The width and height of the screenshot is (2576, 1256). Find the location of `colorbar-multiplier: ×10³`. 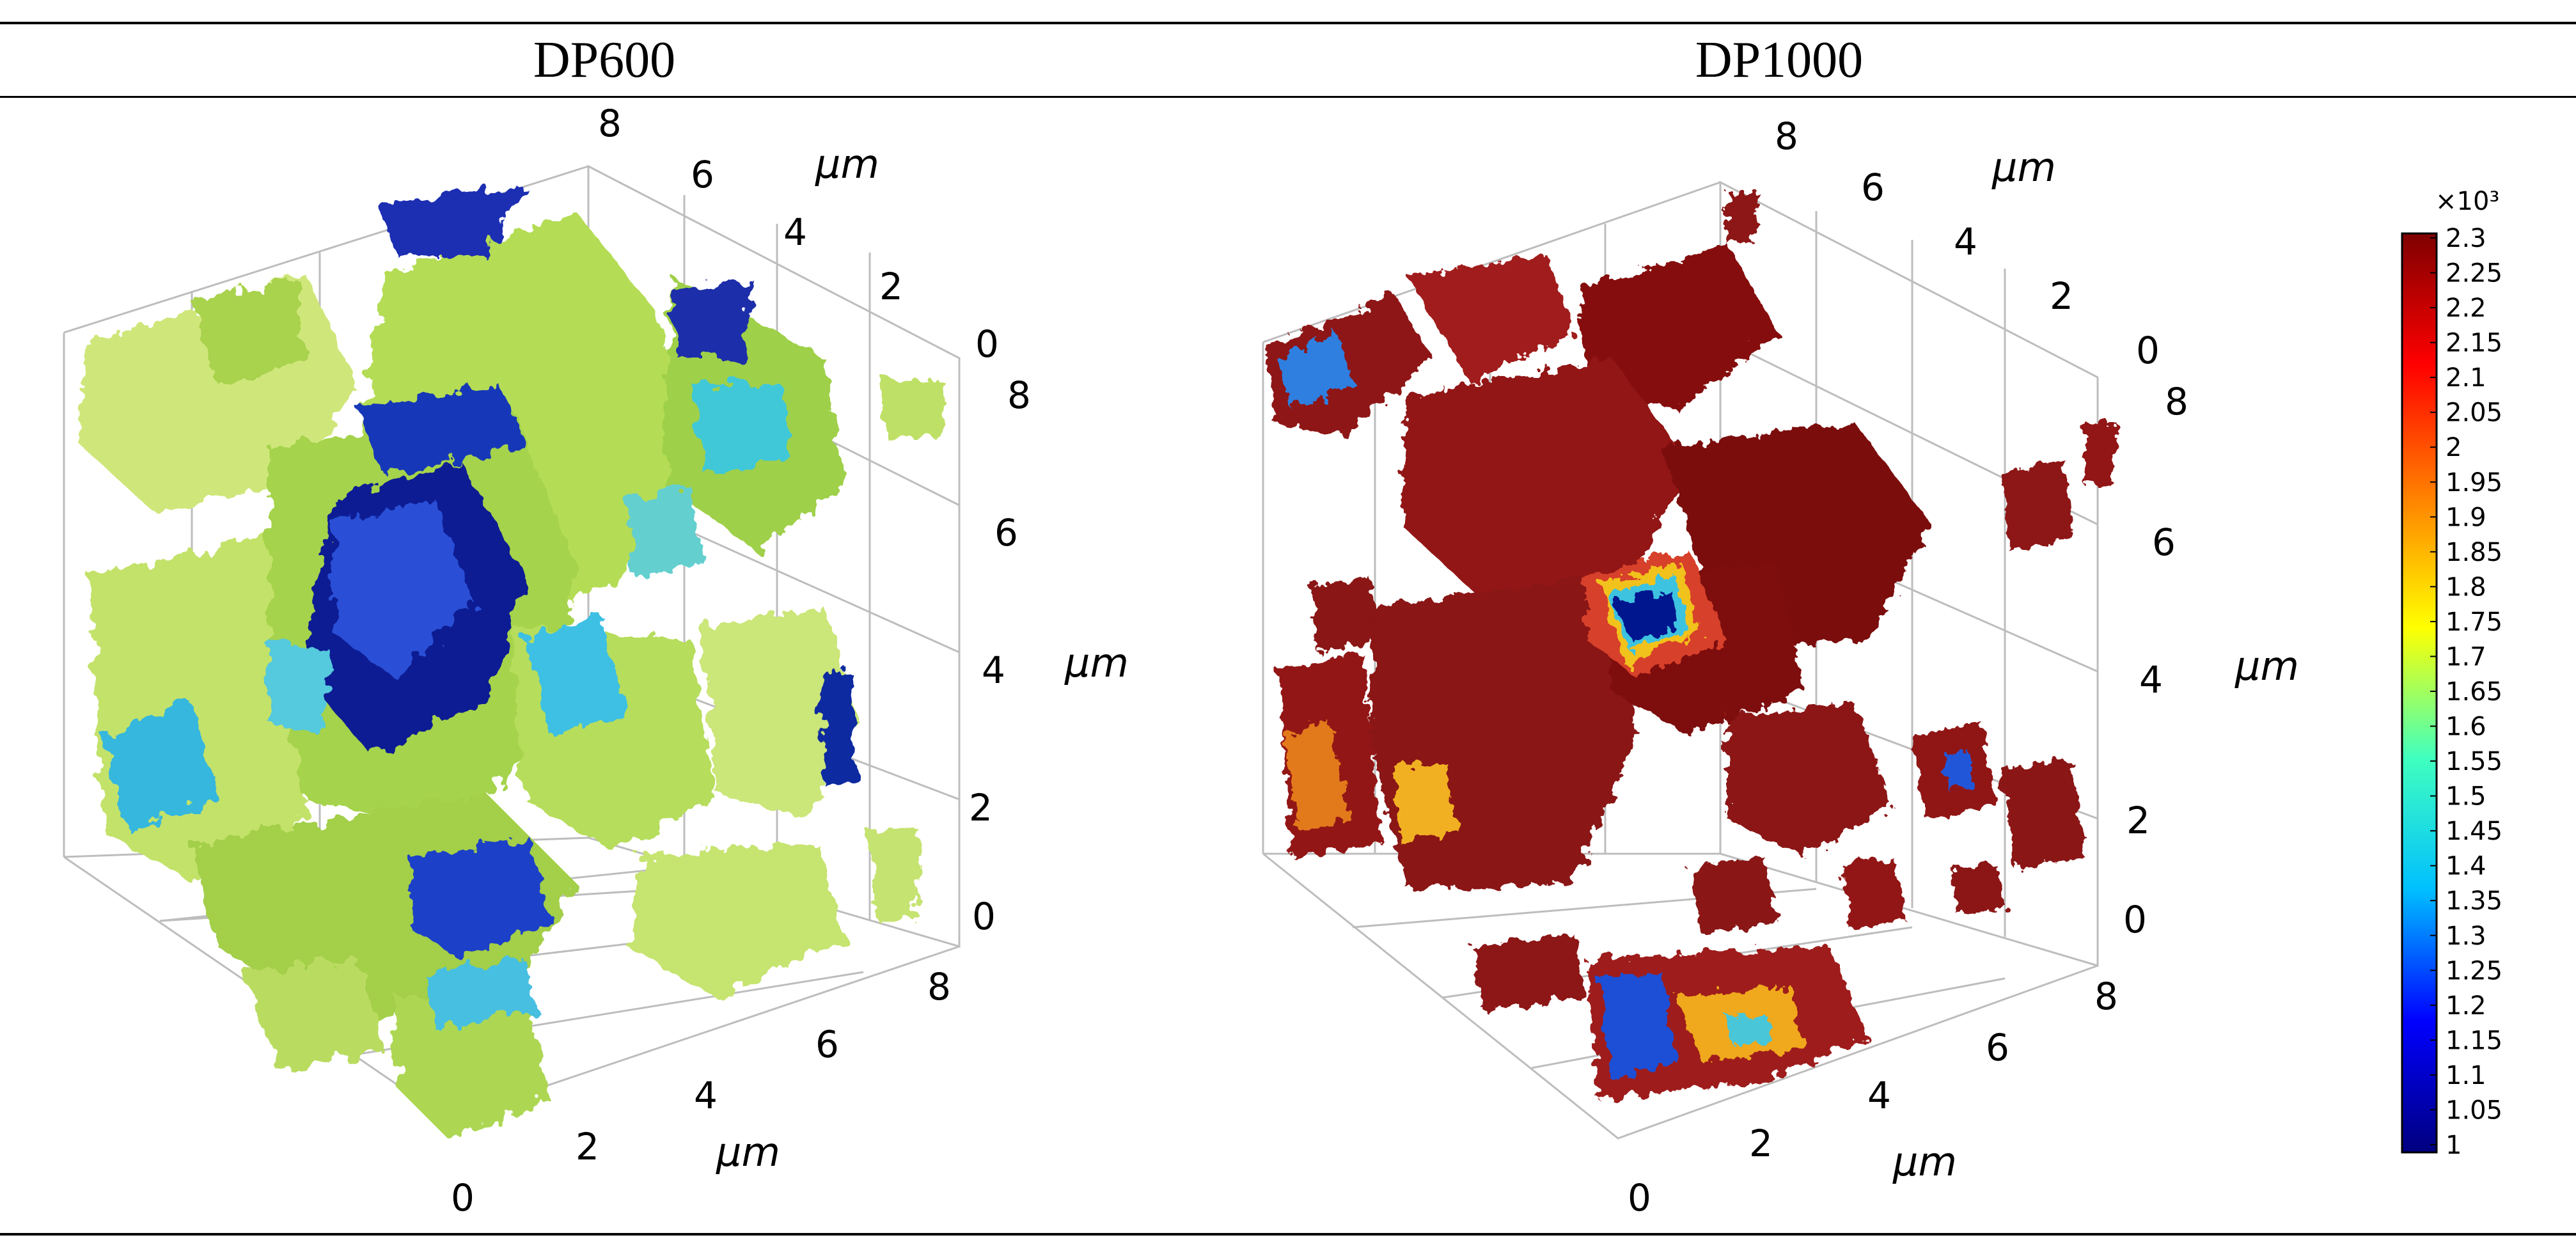

colorbar-multiplier: ×10³ is located at coordinates (2467, 201).